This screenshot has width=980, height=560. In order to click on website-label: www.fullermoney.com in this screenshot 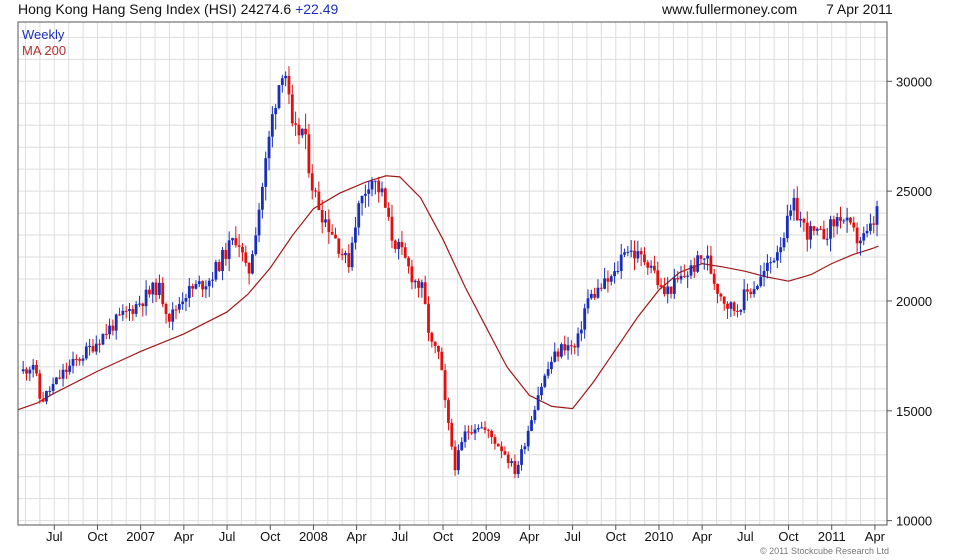, I will do `click(730, 9)`.